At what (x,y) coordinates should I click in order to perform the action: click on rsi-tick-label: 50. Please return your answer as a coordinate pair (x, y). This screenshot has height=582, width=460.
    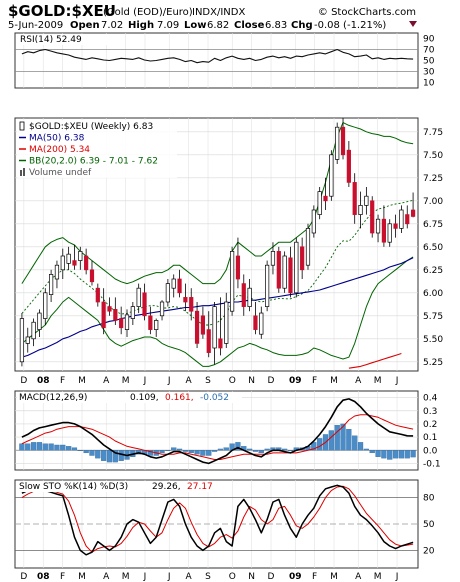
    Looking at the image, I should click on (429, 62).